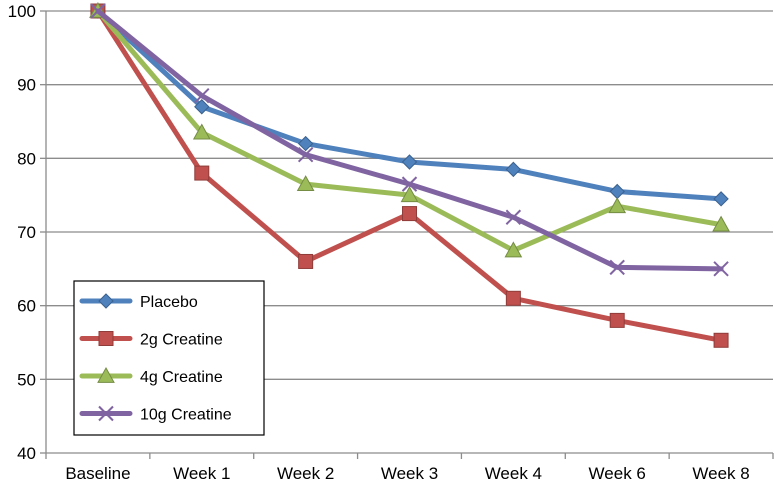 This screenshot has height=486, width=774. I want to click on legend-label: 4g Creatine, so click(181, 377).